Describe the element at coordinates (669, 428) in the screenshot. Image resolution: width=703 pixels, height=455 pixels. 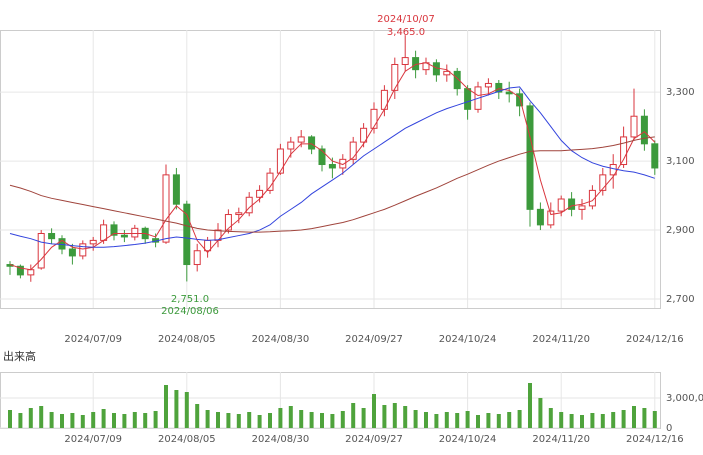
I see `y-tick-label: 0` at that location.